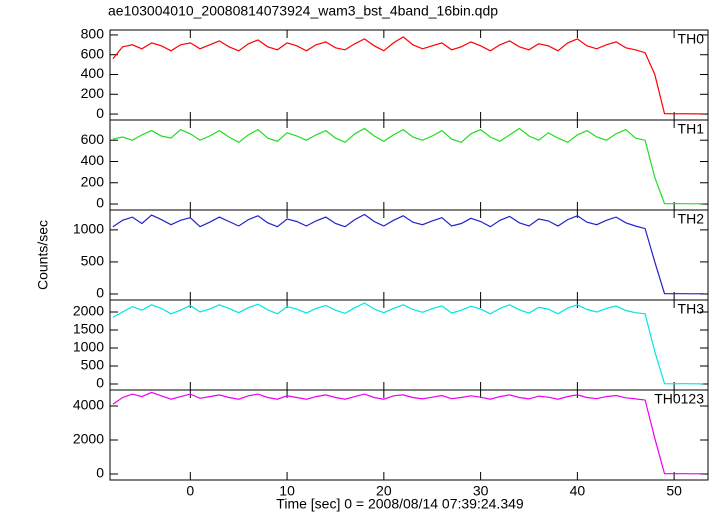 The width and height of the screenshot is (717, 516). I want to click on series-label: TH0123, so click(679, 399).